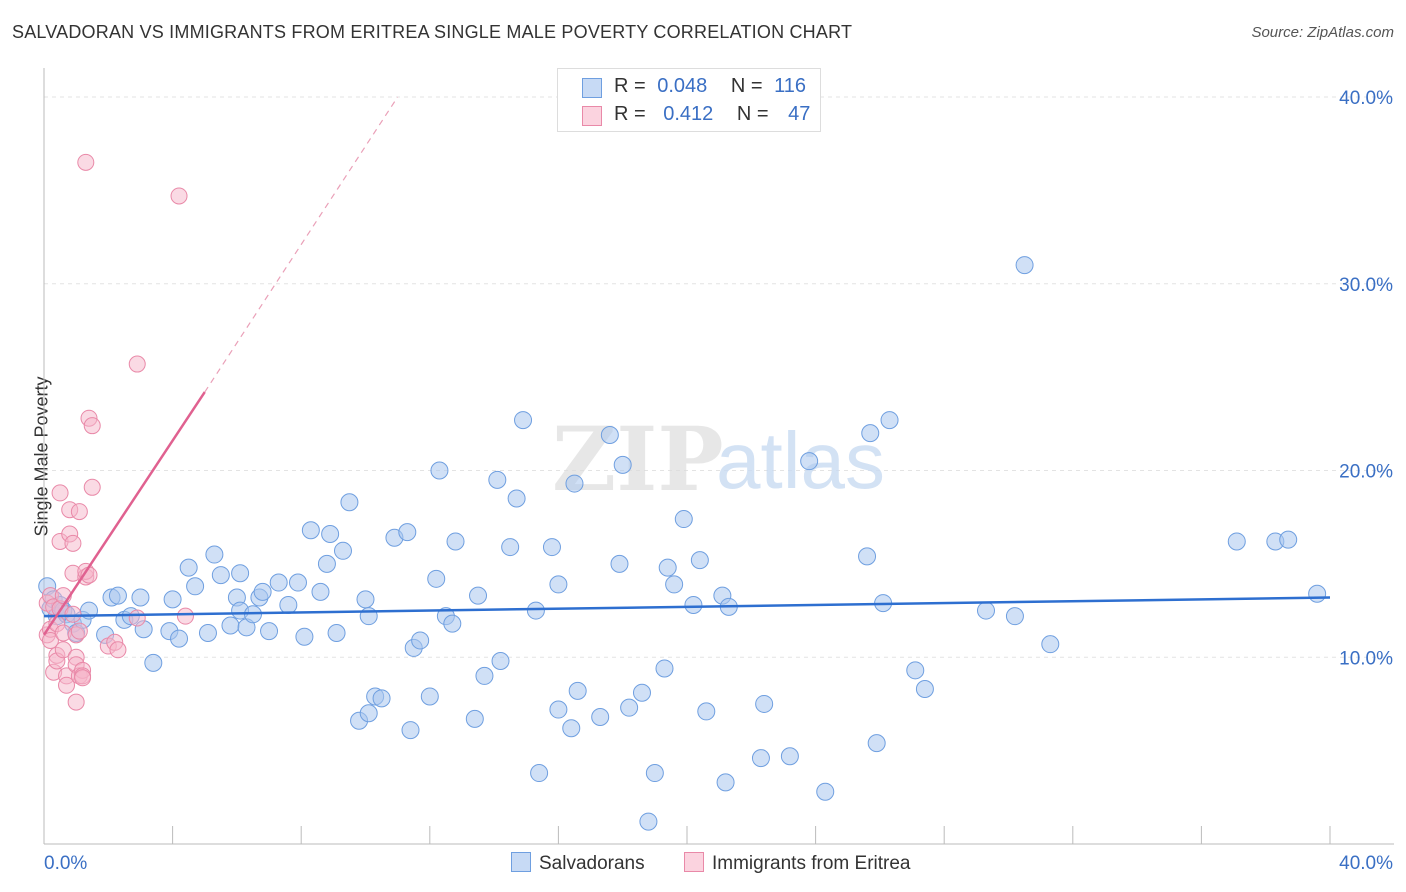  What do you see at coordinates (694, 862) in the screenshot?
I see `bottom-legend-swatch` at bounding box center [694, 862].